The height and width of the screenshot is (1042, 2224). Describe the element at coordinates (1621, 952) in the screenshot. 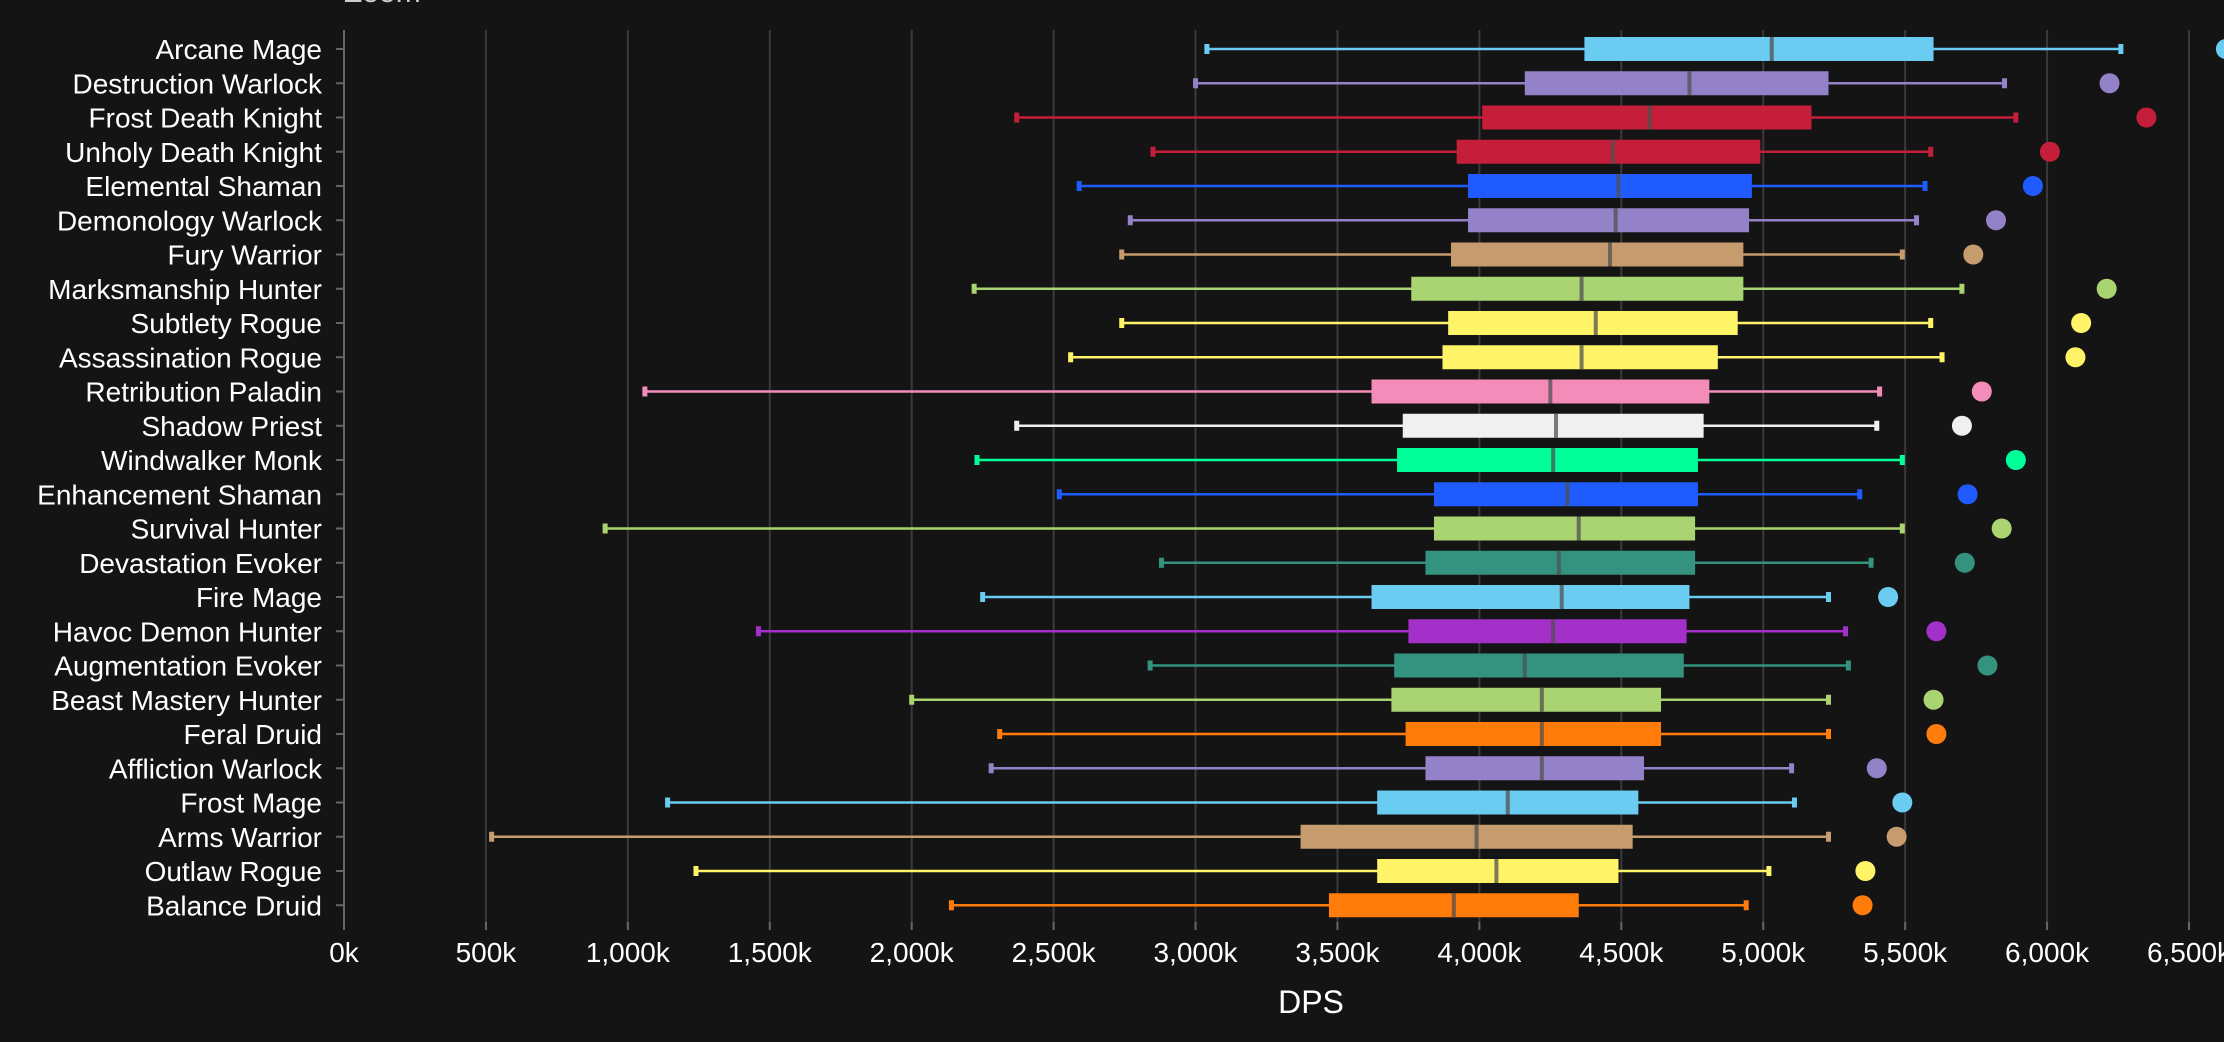

I see `x-tick-label: 4,500k` at that location.